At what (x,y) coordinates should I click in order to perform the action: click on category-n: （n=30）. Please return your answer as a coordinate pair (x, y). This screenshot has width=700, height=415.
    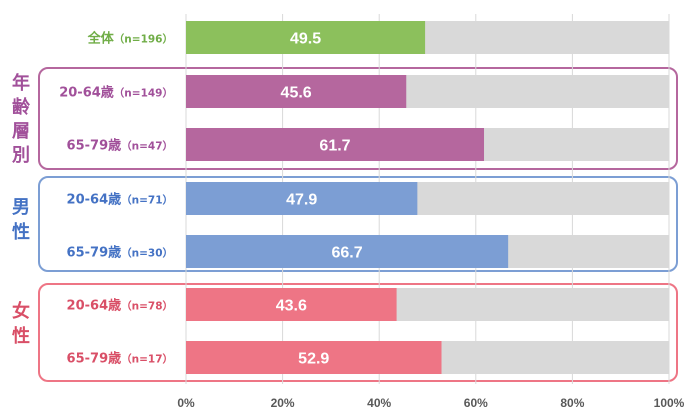
    Looking at the image, I should click on (147, 253).